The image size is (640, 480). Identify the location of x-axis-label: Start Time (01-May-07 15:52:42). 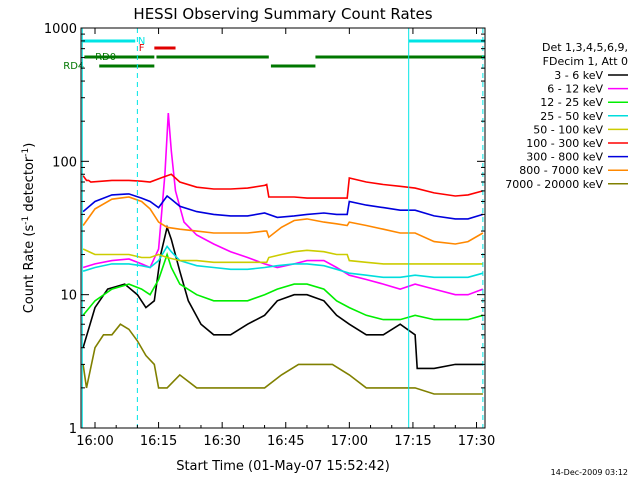
(283, 466).